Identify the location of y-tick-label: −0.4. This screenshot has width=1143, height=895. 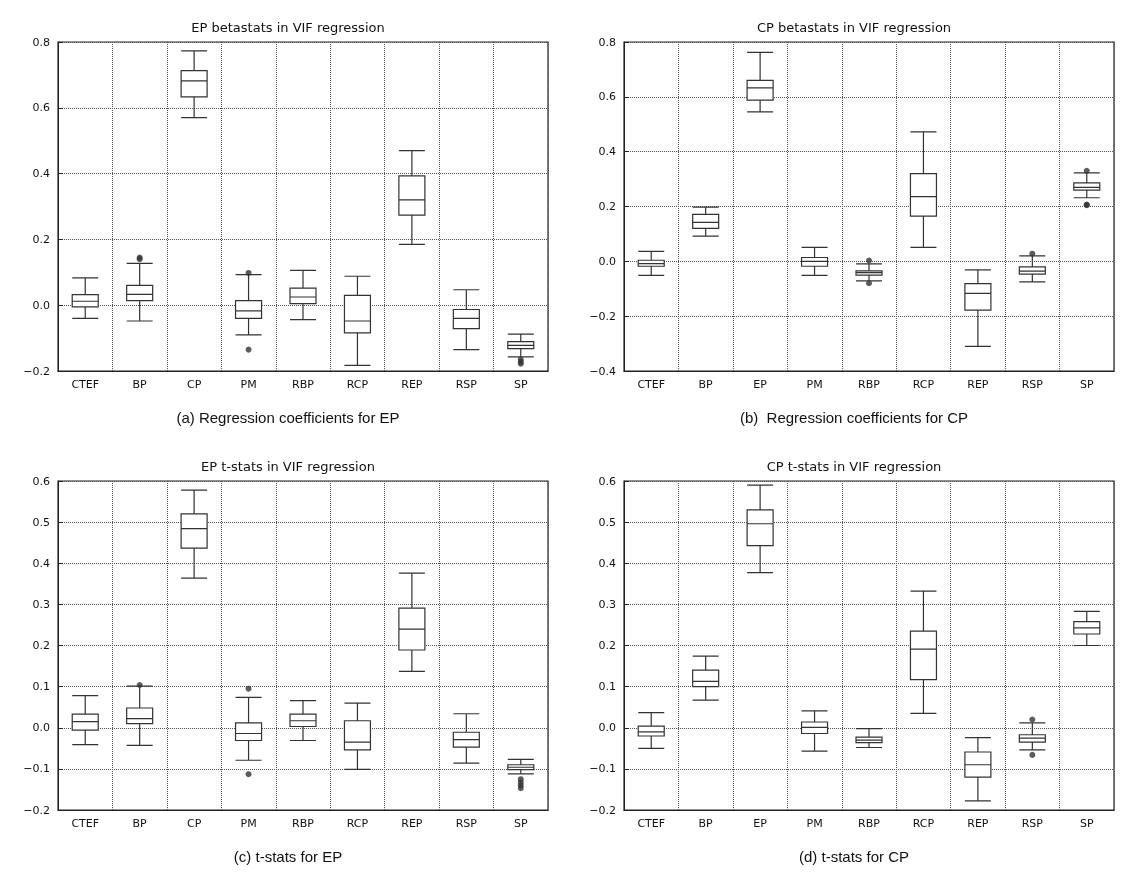
(602, 371).